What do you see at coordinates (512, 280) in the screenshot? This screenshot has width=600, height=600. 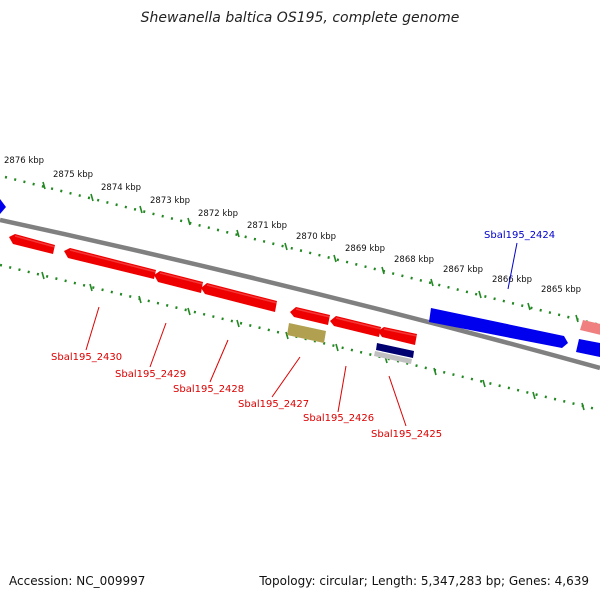 I see `kbp-label: 2866 kbp` at bounding box center [512, 280].